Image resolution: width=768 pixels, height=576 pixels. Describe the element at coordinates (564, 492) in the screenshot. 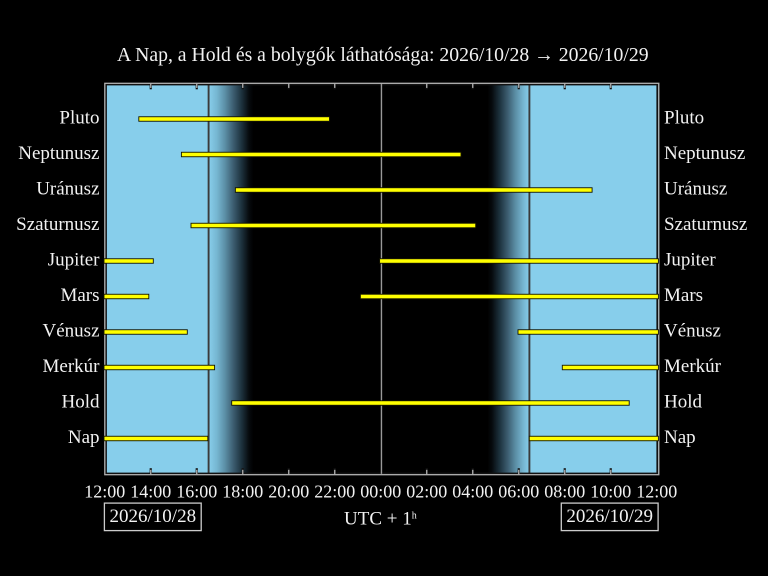

I see `svg-text: 08:00` at that location.